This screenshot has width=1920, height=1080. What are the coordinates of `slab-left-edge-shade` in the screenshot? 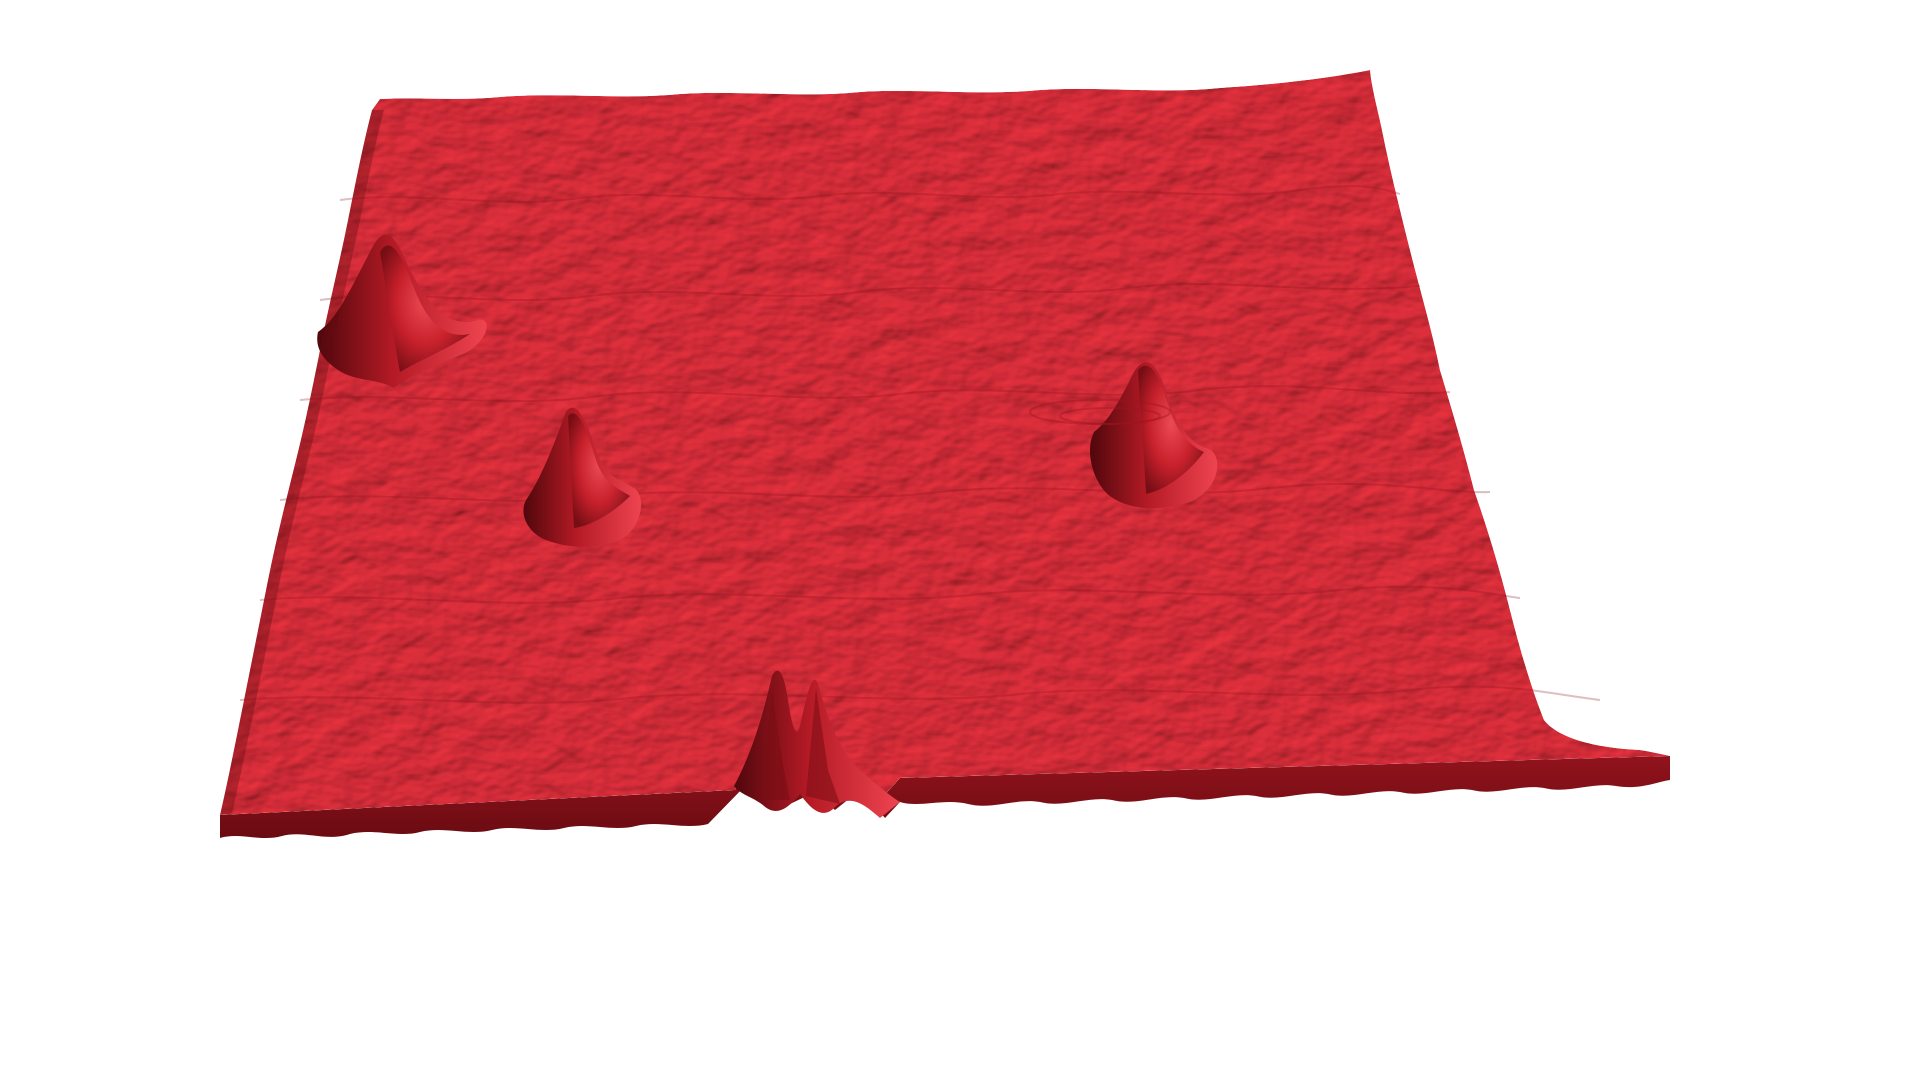 It's located at (302, 462).